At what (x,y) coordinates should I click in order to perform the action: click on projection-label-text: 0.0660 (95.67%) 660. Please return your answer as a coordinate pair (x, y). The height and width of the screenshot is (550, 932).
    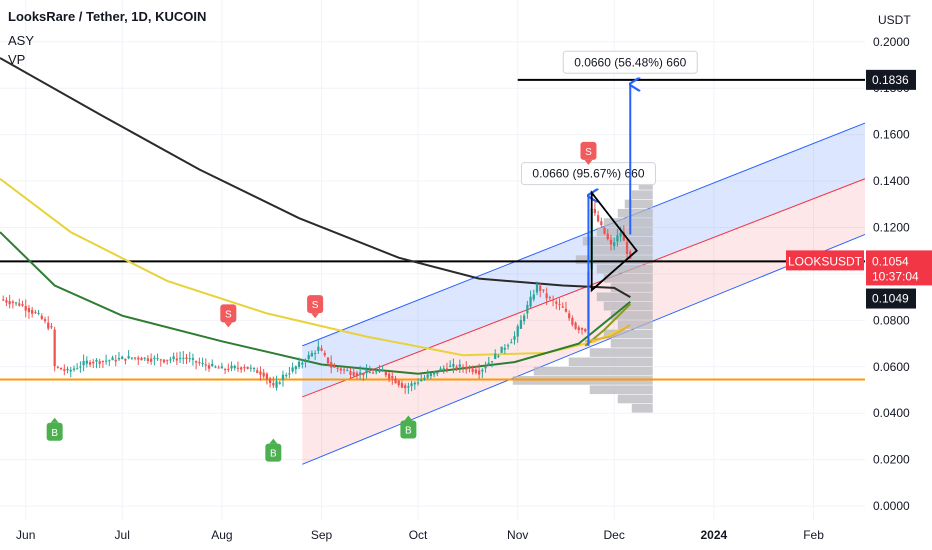
    Looking at the image, I should click on (588, 174).